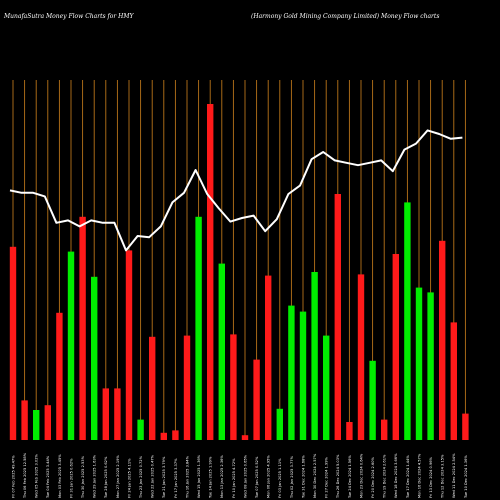  I want to click on x-tick-label: Fri 03 Jan 2025 1.11%, so click(280, 478).